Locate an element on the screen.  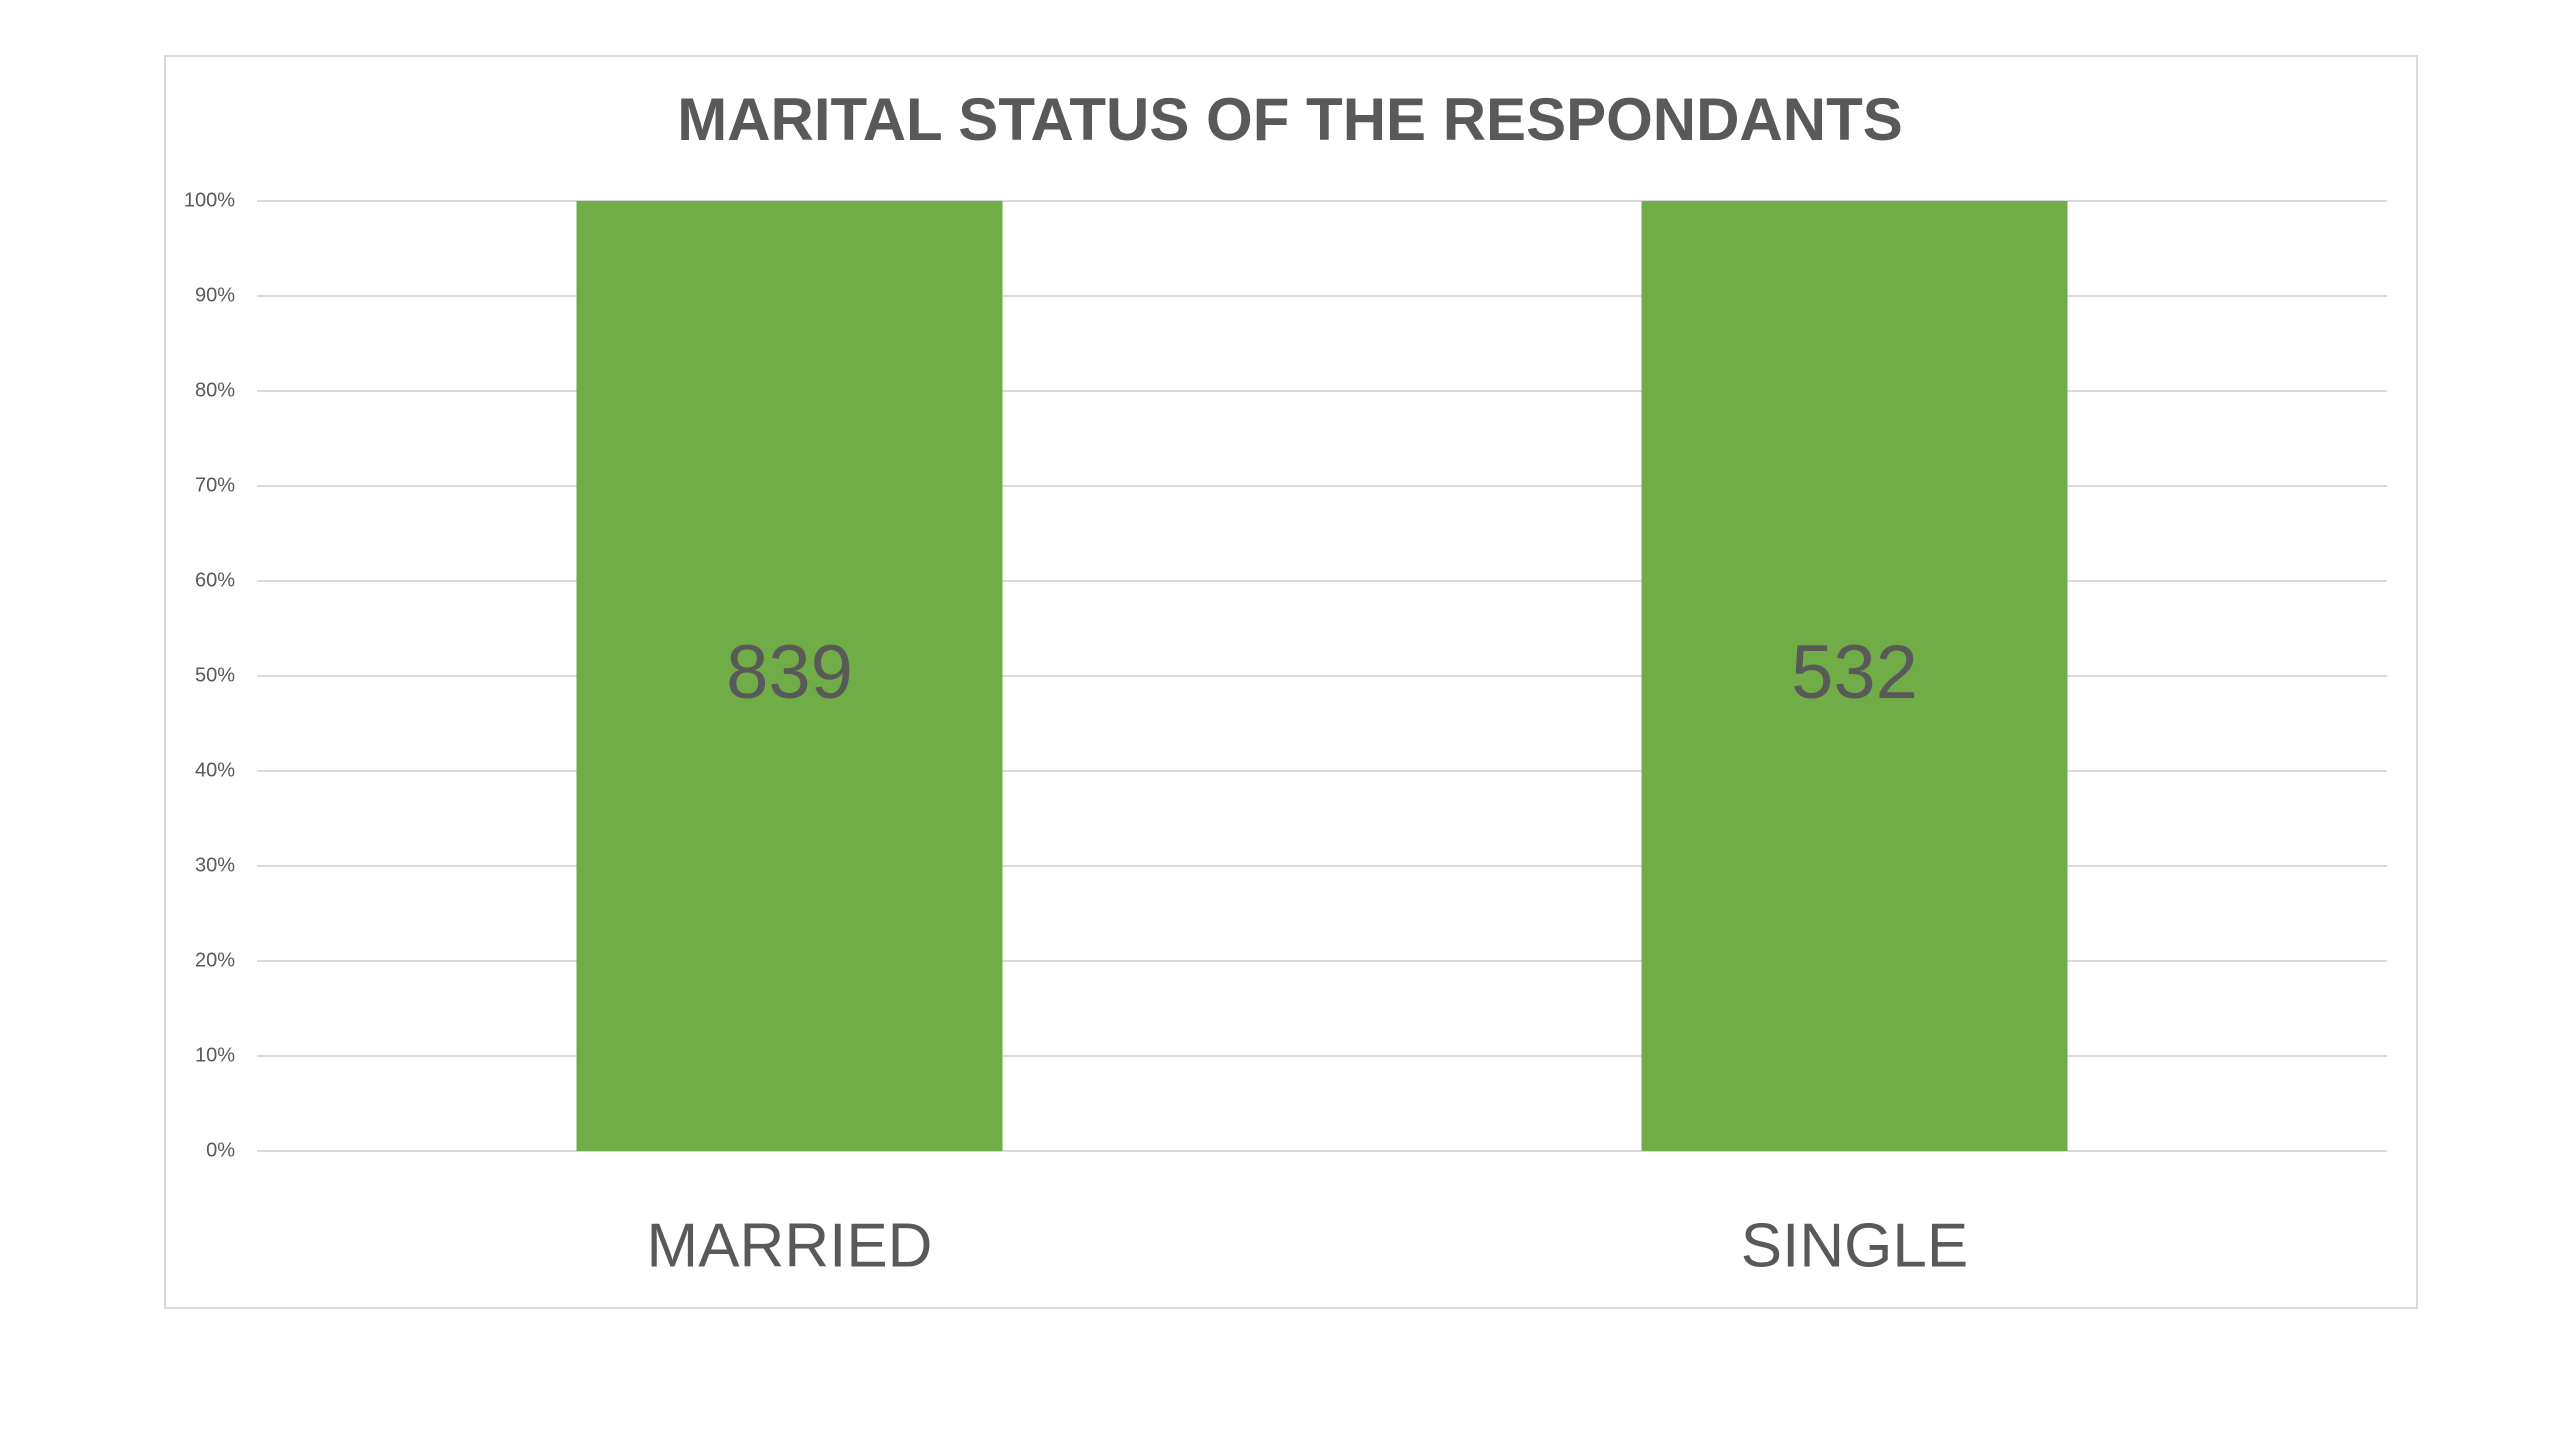
y-tick-label: 50% is located at coordinates (215, 675).